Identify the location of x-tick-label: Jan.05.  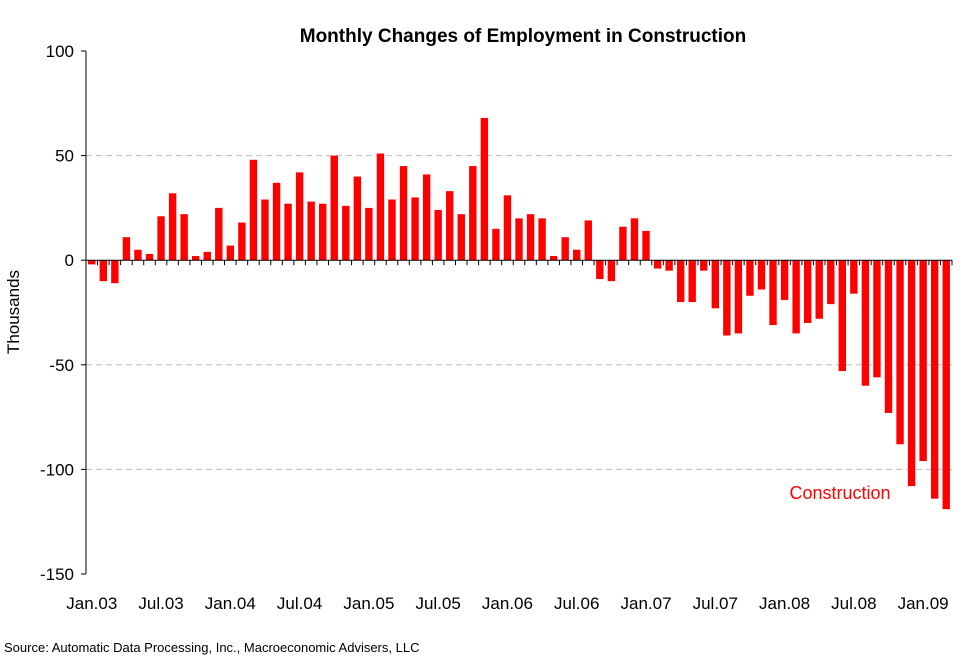
(368, 603).